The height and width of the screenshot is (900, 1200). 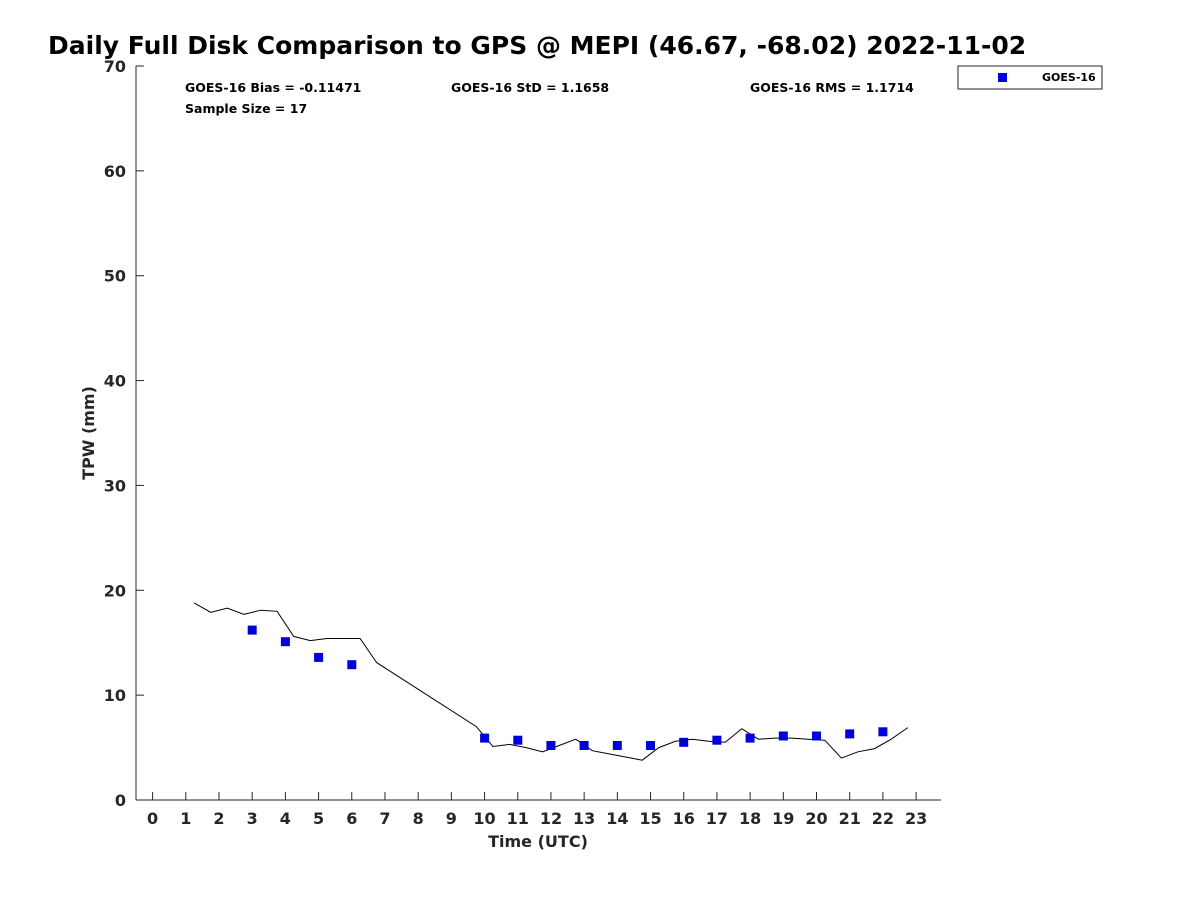 I want to click on x-tick-label: 23, so click(x=916, y=818).